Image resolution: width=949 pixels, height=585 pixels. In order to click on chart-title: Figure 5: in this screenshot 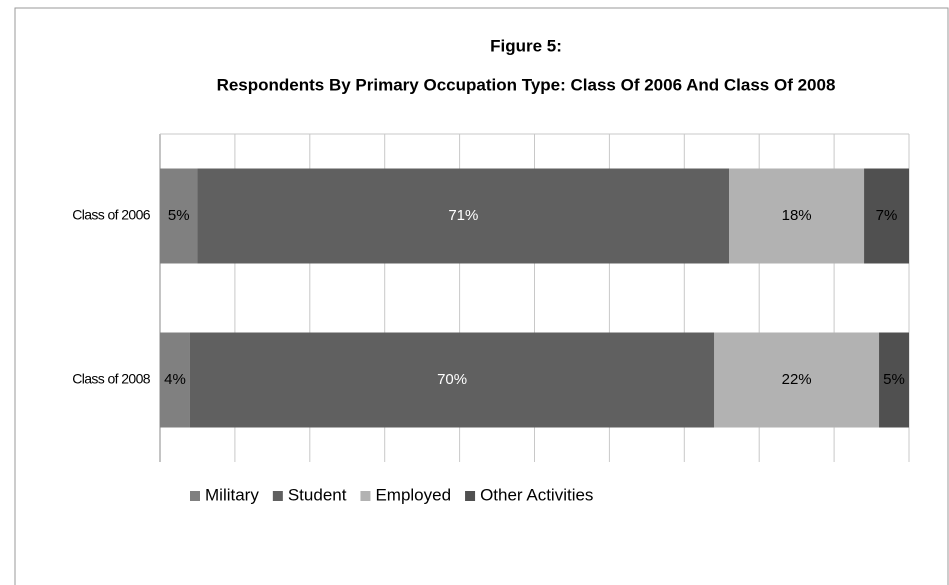, I will do `click(526, 45)`.